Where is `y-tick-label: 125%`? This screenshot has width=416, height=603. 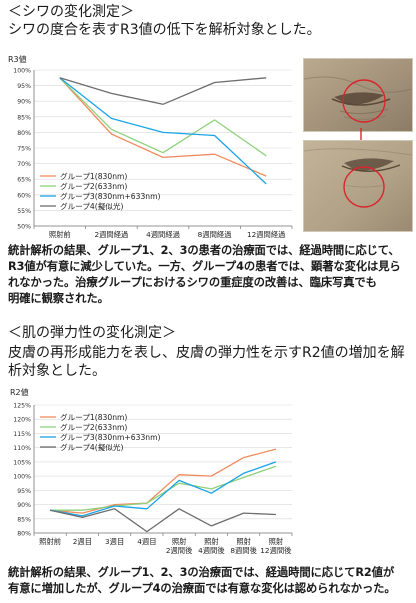
y-tick-label: 125% is located at coordinates (22, 406).